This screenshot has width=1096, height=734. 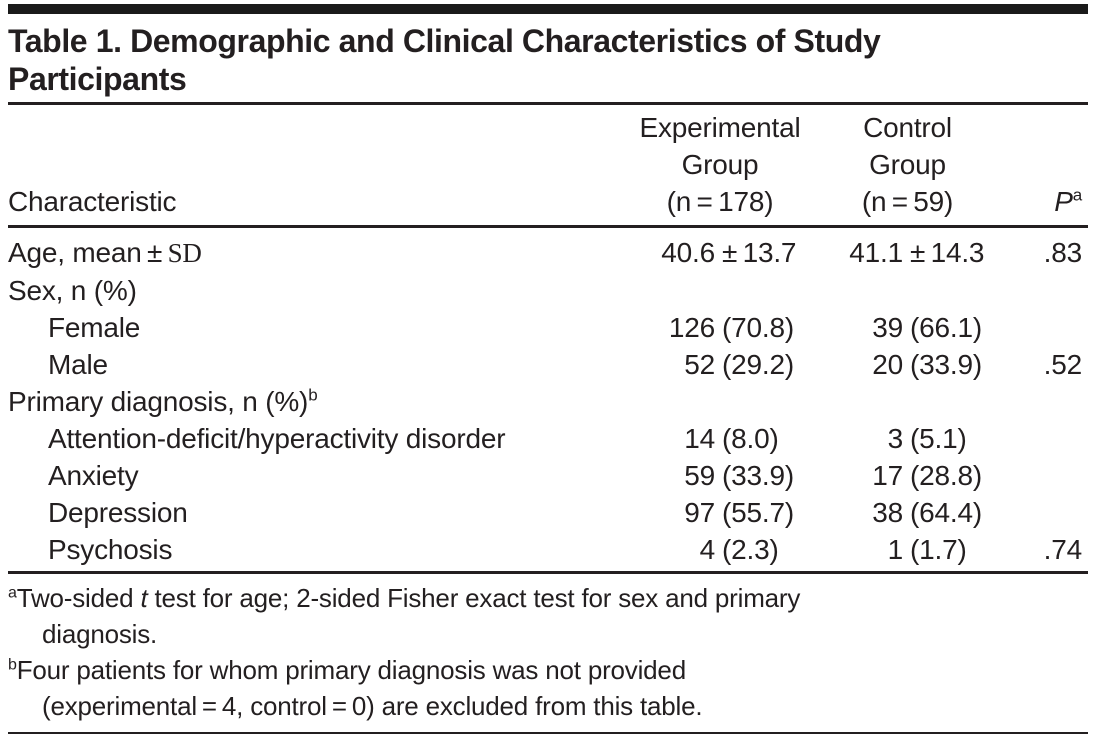 What do you see at coordinates (907, 552) in the screenshot?
I see `control-value: 1 (1.7)` at bounding box center [907, 552].